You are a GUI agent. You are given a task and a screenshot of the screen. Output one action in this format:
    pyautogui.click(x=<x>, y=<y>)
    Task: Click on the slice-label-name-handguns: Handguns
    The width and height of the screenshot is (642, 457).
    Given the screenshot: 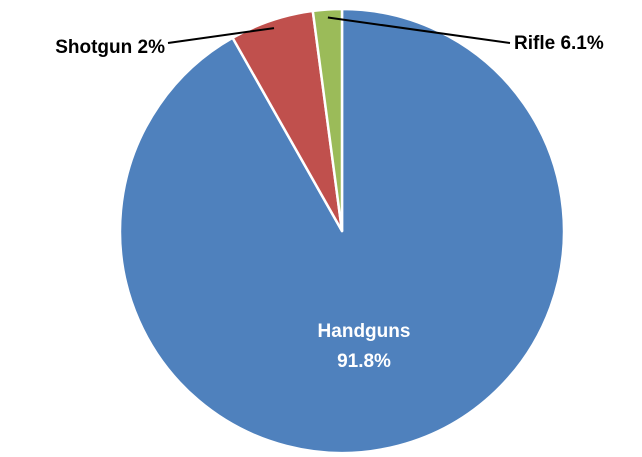 What is the action you would take?
    pyautogui.click(x=364, y=331)
    